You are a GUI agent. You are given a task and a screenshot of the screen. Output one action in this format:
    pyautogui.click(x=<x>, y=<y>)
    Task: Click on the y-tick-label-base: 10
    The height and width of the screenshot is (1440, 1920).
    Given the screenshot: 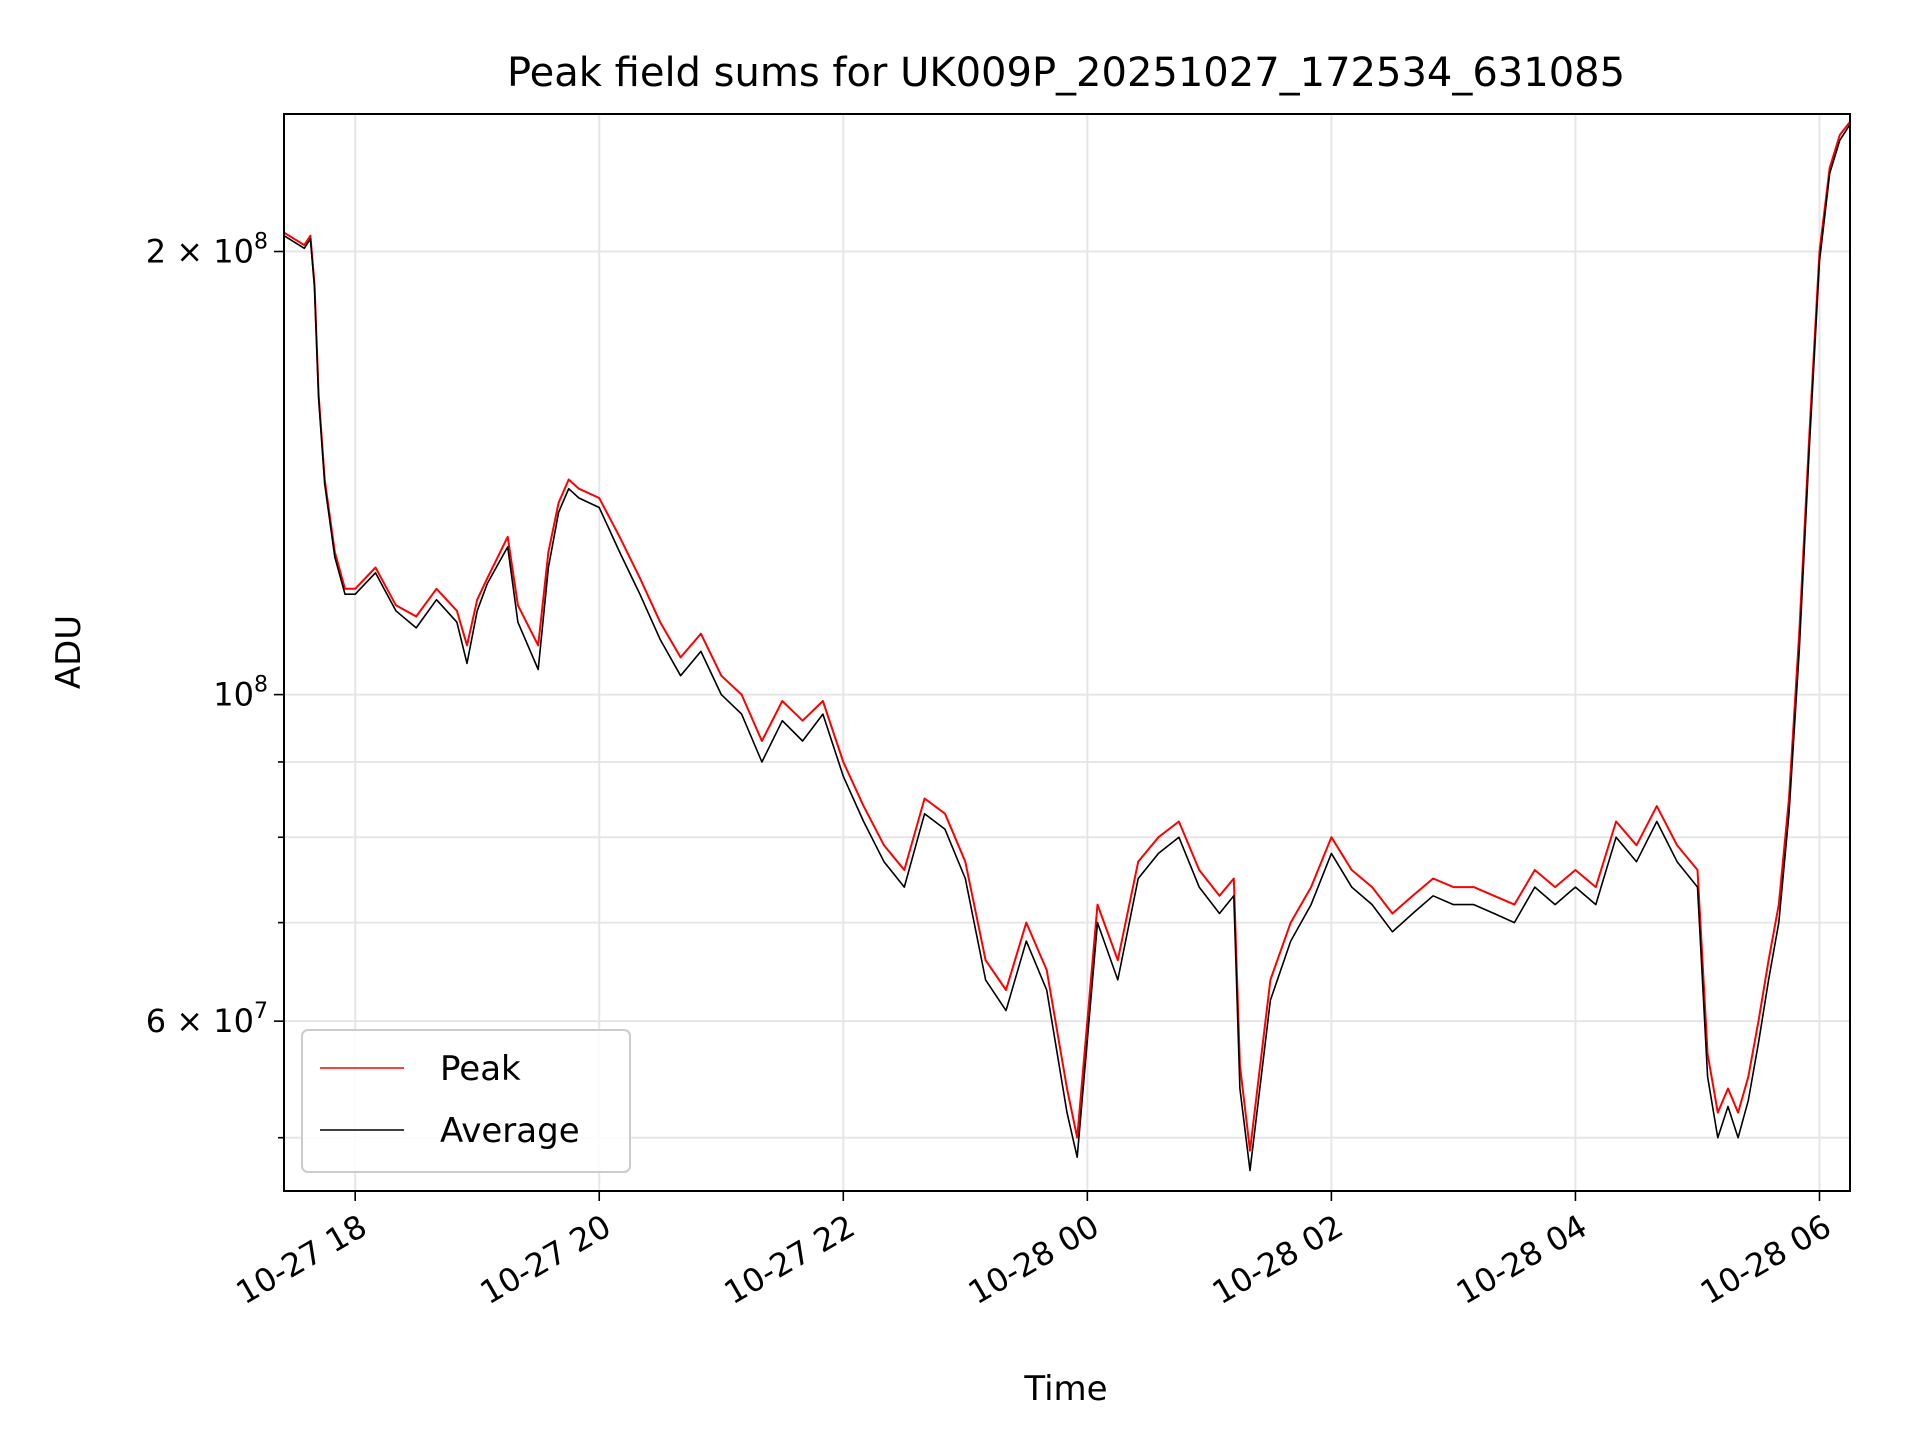 What is the action you would take?
    pyautogui.click(x=233, y=695)
    